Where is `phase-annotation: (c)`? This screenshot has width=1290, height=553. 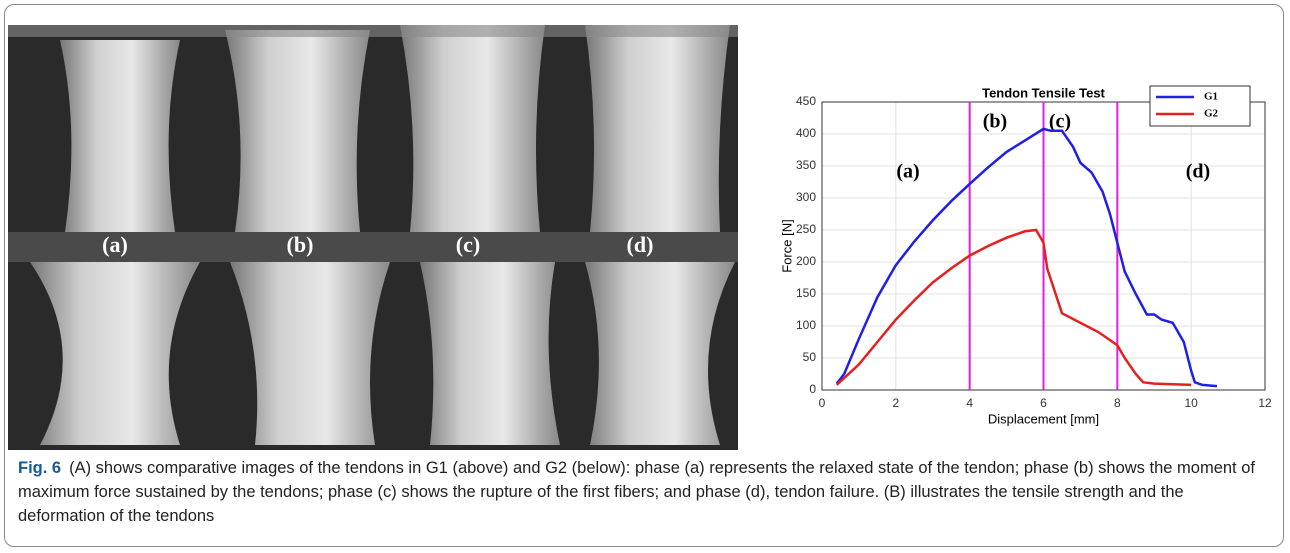
phase-annotation: (c) is located at coordinates (1060, 122).